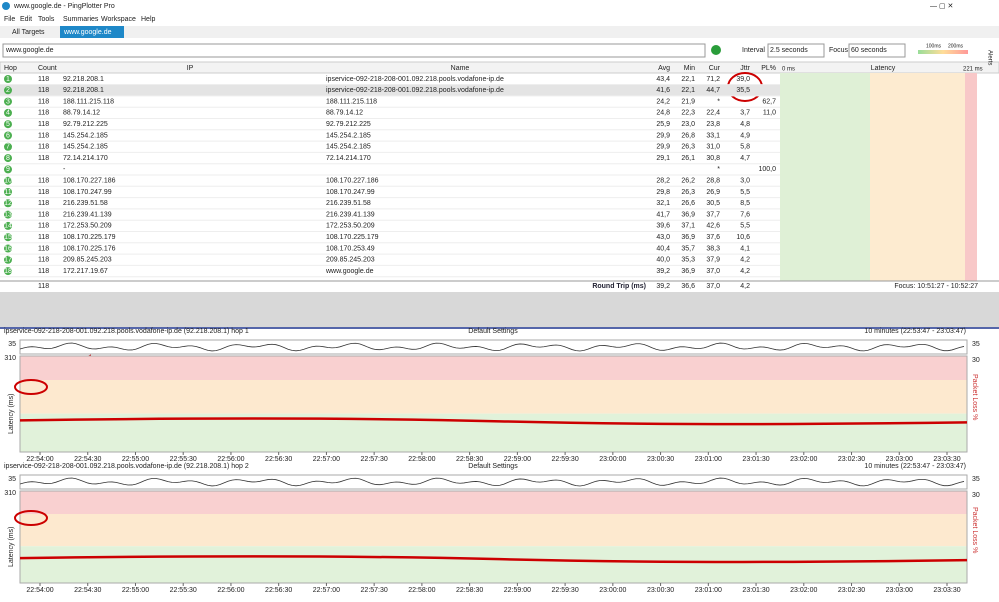 Image resolution: width=999 pixels, height=602 pixels. Describe the element at coordinates (688, 135) in the screenshot. I see `table-cell: 26,8` at that location.